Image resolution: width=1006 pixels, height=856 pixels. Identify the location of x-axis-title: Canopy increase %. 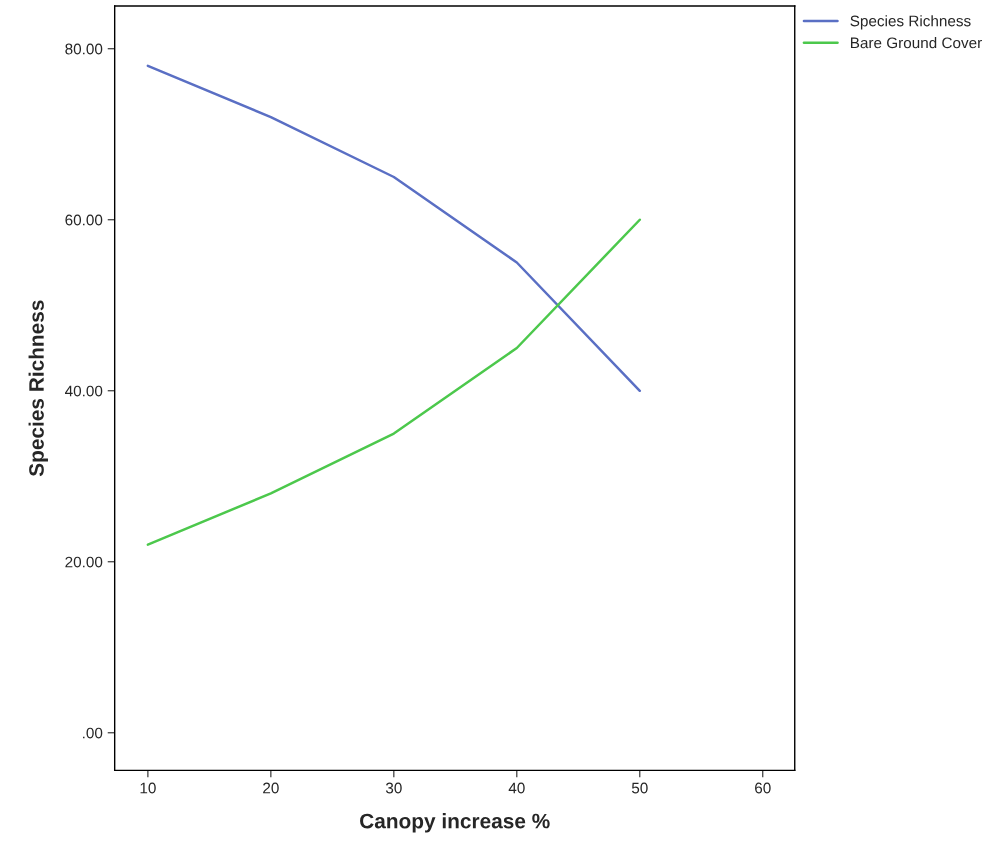
(455, 823).